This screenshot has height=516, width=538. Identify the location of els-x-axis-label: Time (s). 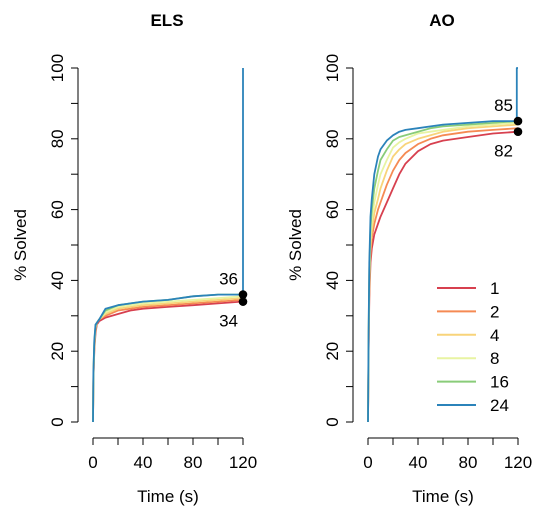
(168, 496).